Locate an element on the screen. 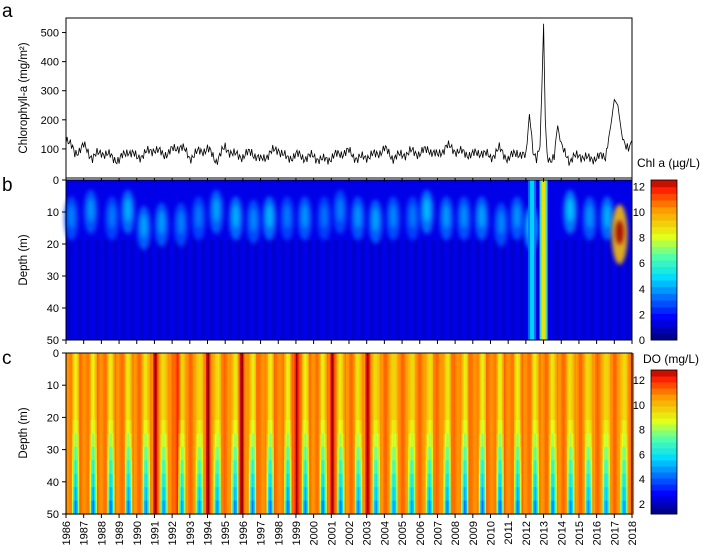 This screenshot has width=708, height=554. panel-c-colorbar-swatch is located at coordinates (664, 397).